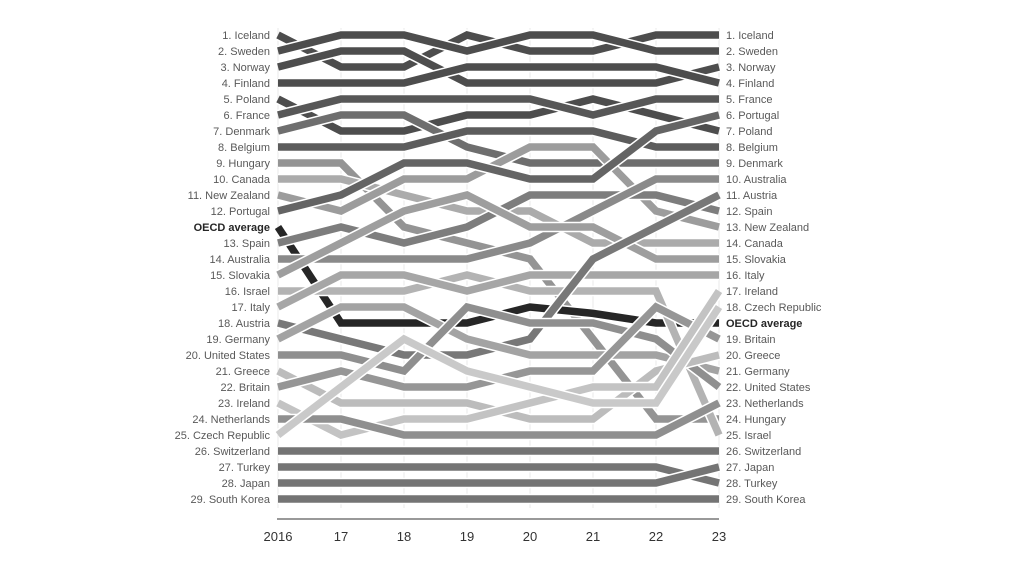 The height and width of the screenshot is (577, 1024). What do you see at coordinates (247, 100) in the screenshot?
I see `svg-text: 5. Poland` at bounding box center [247, 100].